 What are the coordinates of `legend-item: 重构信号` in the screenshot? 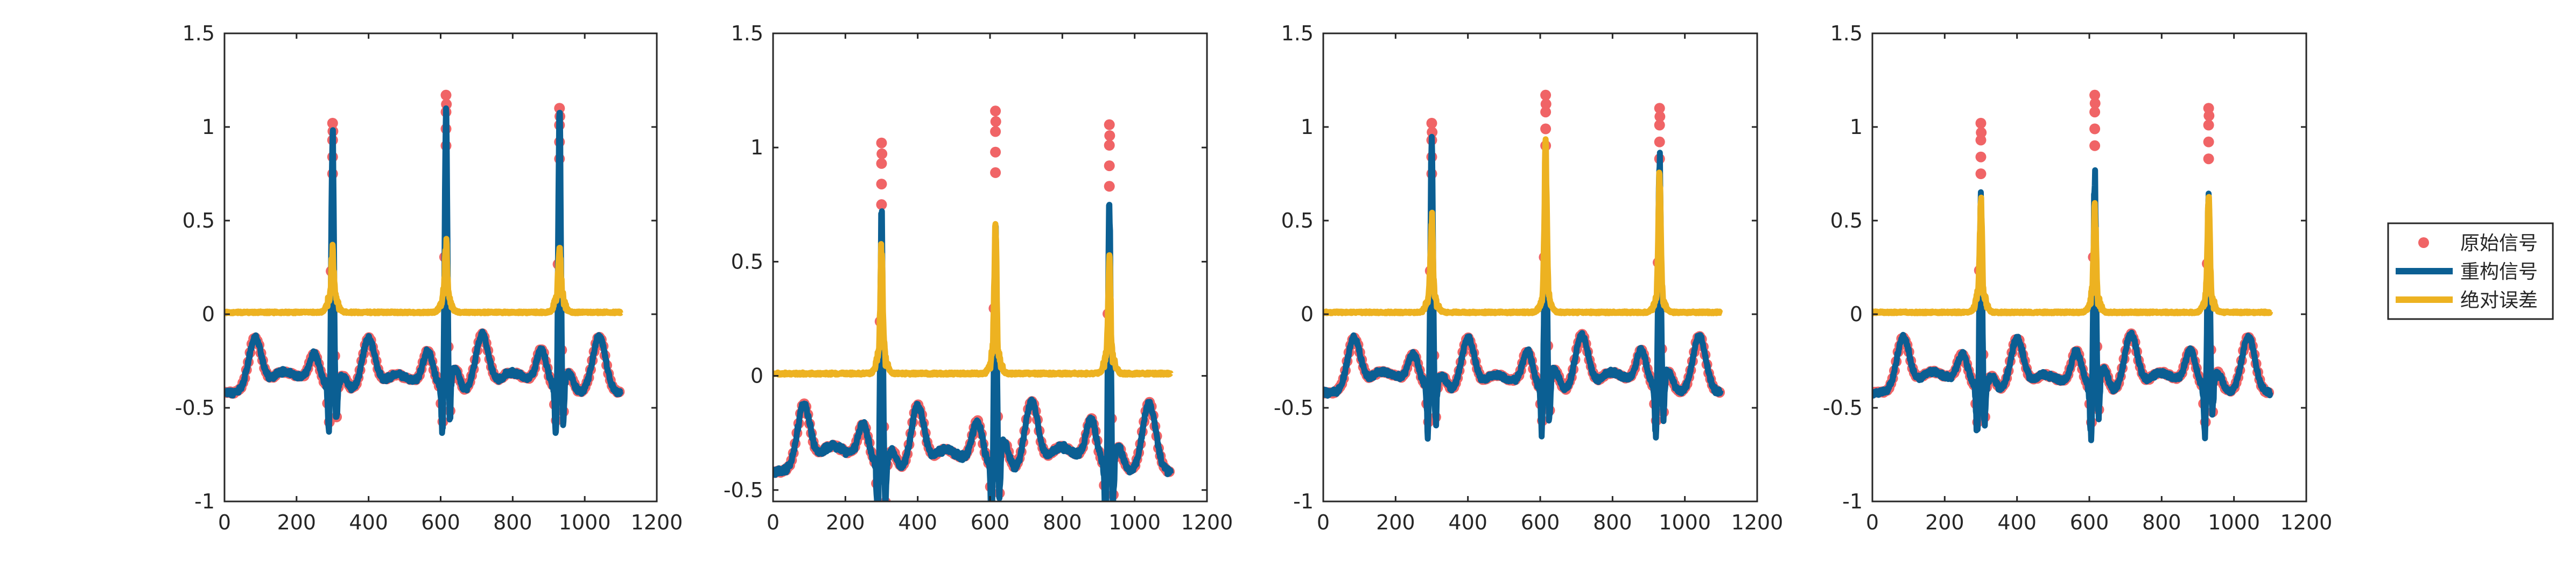 It's located at (2467, 272).